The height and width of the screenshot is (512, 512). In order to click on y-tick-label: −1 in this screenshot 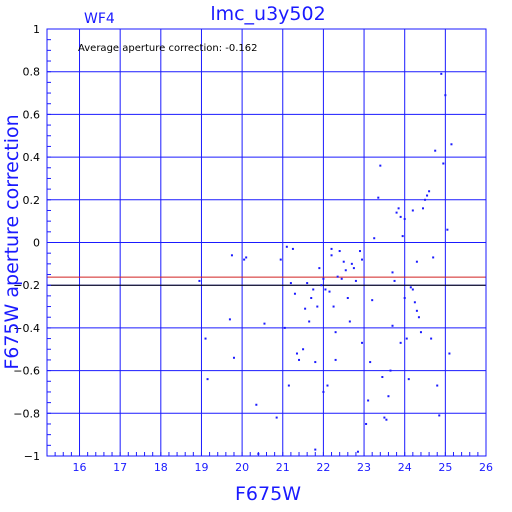, I will do `click(32, 456)`.